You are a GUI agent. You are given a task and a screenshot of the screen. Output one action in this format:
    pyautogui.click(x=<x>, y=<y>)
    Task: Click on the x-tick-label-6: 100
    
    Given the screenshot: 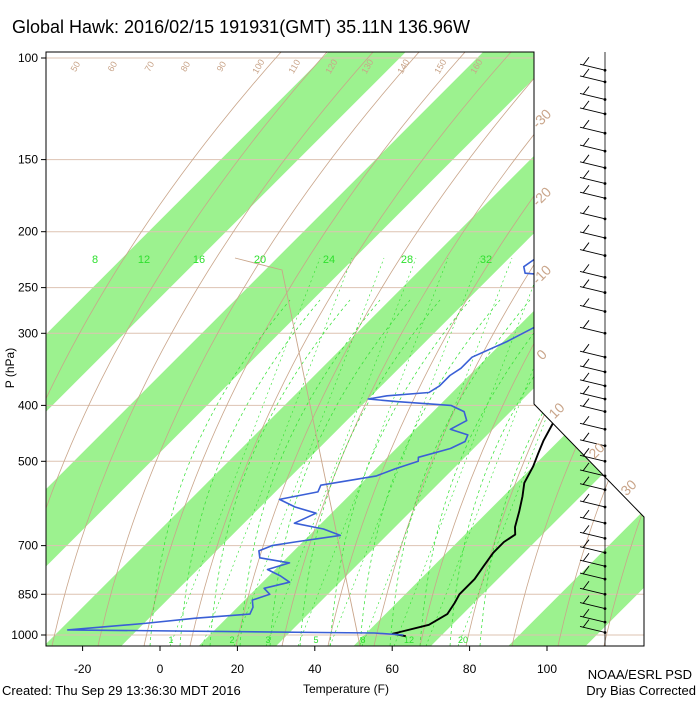 What is the action you would take?
    pyautogui.click(x=547, y=669)
    